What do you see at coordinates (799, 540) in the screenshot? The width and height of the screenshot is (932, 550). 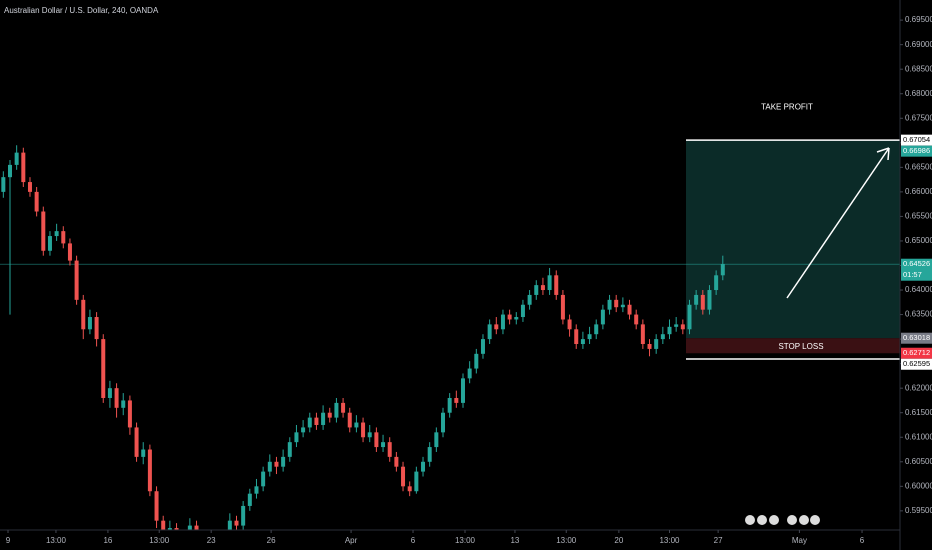 I see `x-tick-label: May` at bounding box center [799, 540].